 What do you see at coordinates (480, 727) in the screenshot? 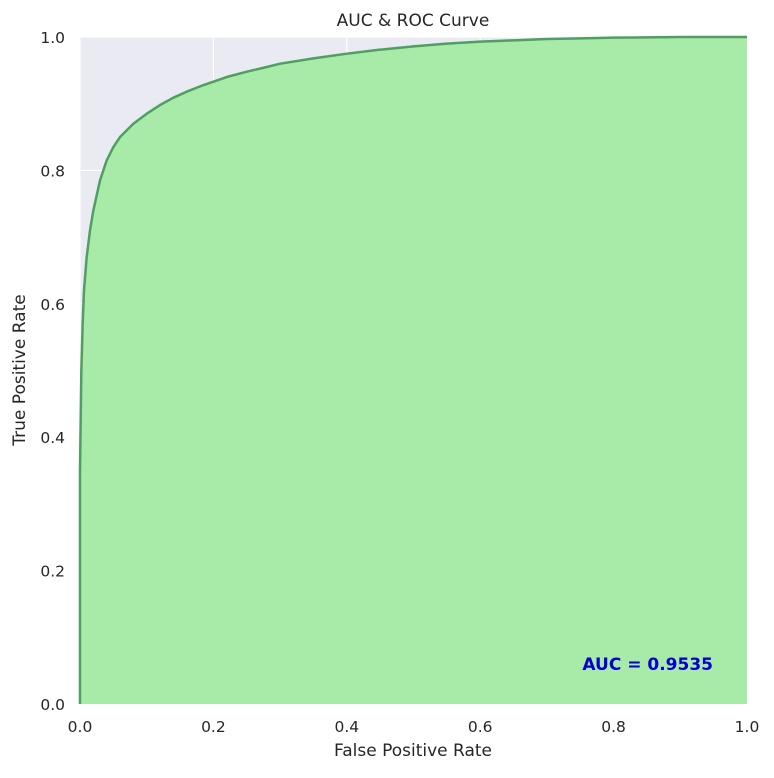
I see `x-tick-label: 0.6` at bounding box center [480, 727].